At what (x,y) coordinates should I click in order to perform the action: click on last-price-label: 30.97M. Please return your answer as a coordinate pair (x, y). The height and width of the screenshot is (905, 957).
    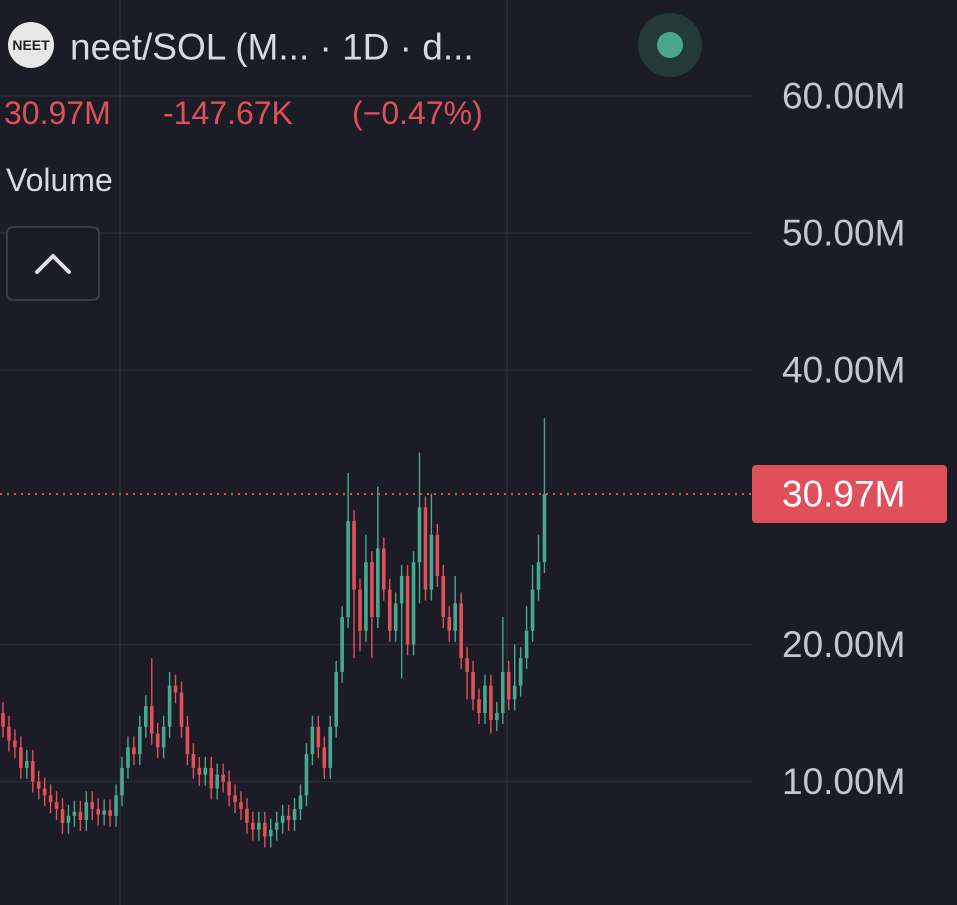
    Looking at the image, I should click on (843, 494).